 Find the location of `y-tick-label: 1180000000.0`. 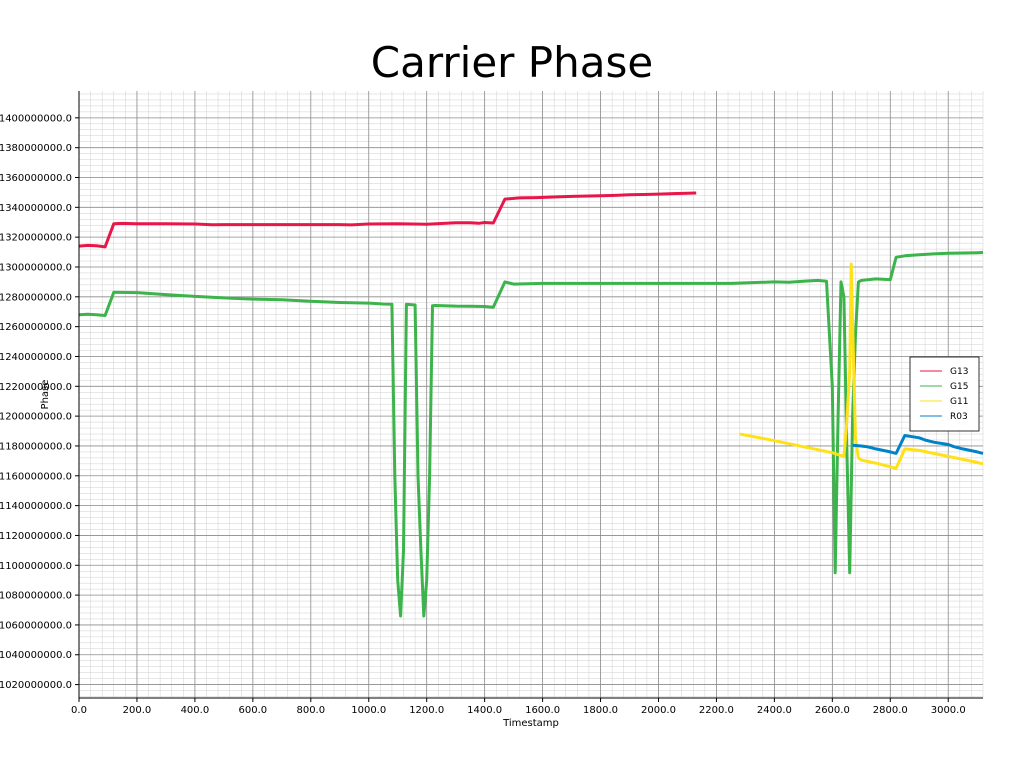

y-tick-label: 1180000000.0 is located at coordinates (36, 446).